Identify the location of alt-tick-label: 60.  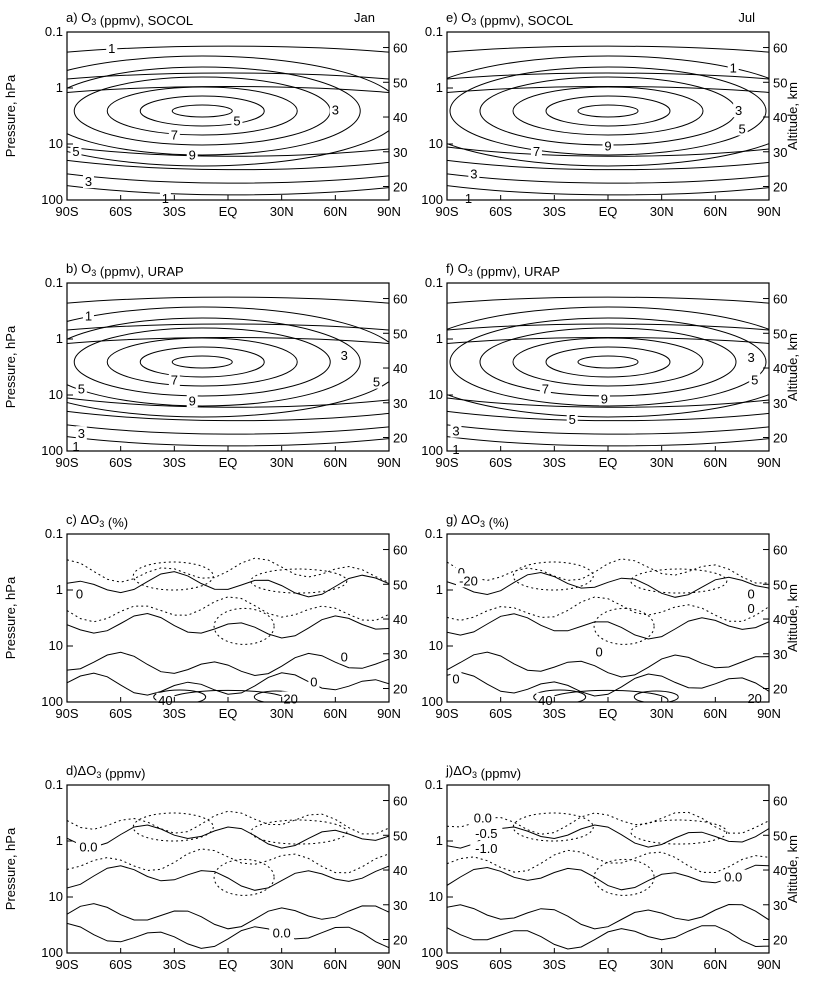
(400, 299).